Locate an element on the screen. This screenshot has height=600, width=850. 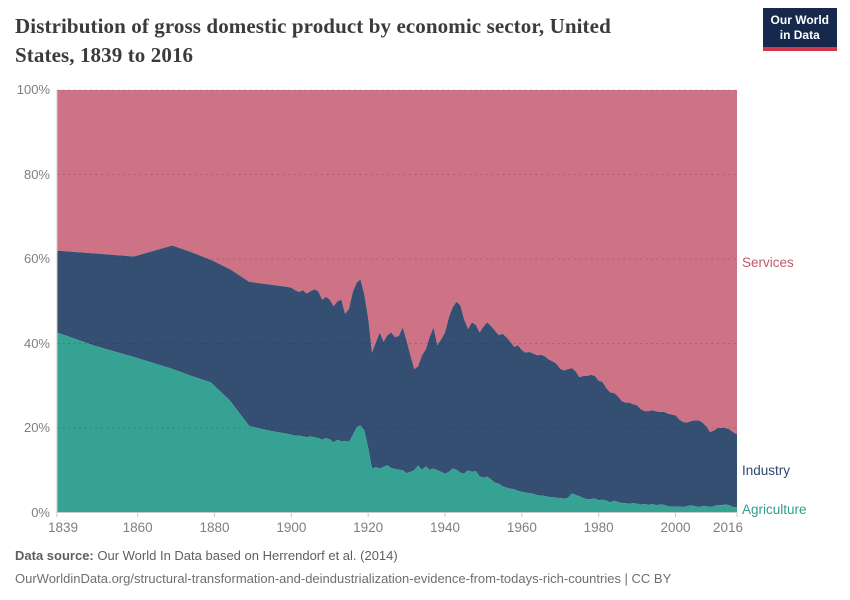
x-axis-label-2000: 2000 is located at coordinates (675, 527).